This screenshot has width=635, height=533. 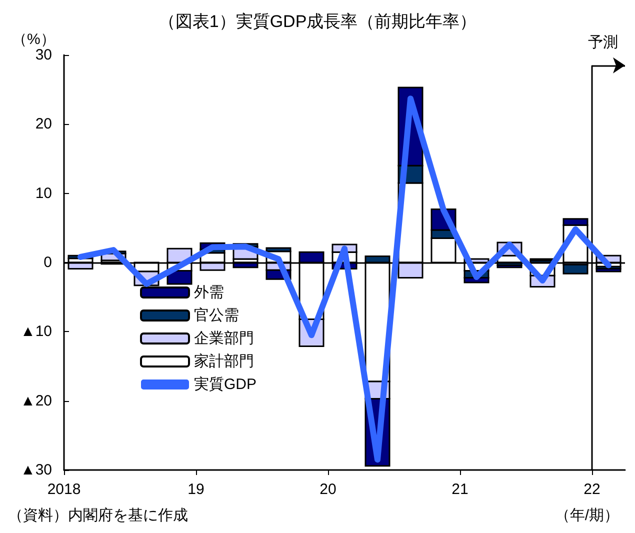 I want to click on y-tick-label: ▲30, so click(x=36, y=470).